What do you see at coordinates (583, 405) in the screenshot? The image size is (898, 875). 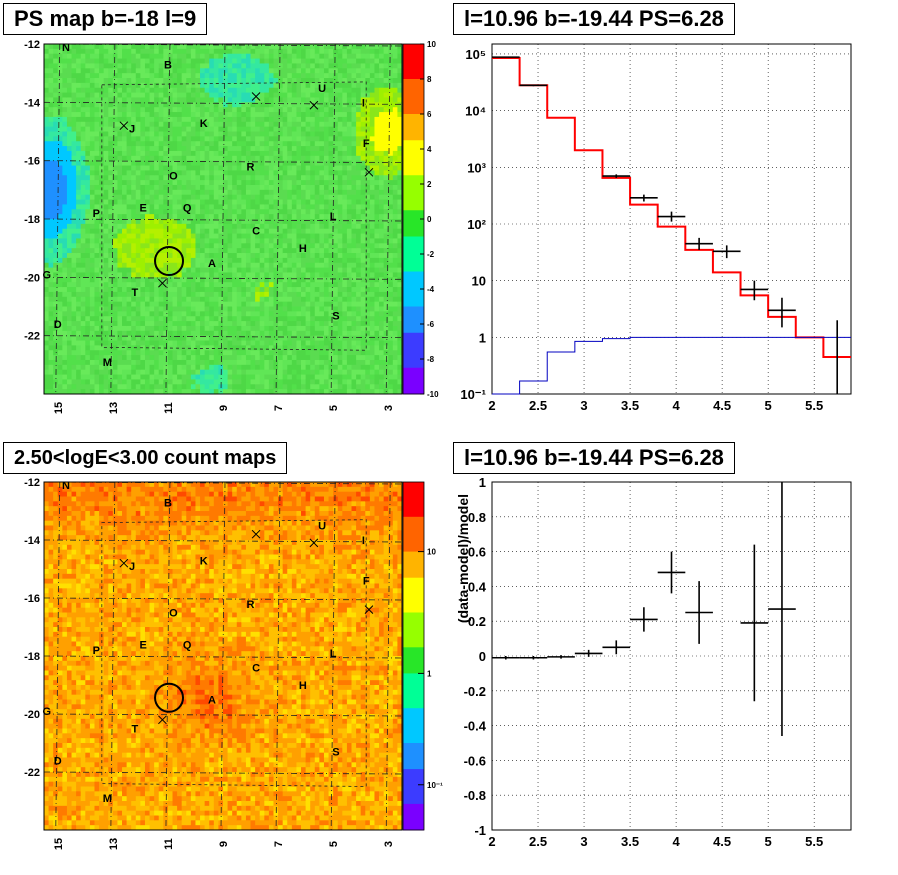 I see `spectrum-x-tick-label: 3` at bounding box center [583, 405].